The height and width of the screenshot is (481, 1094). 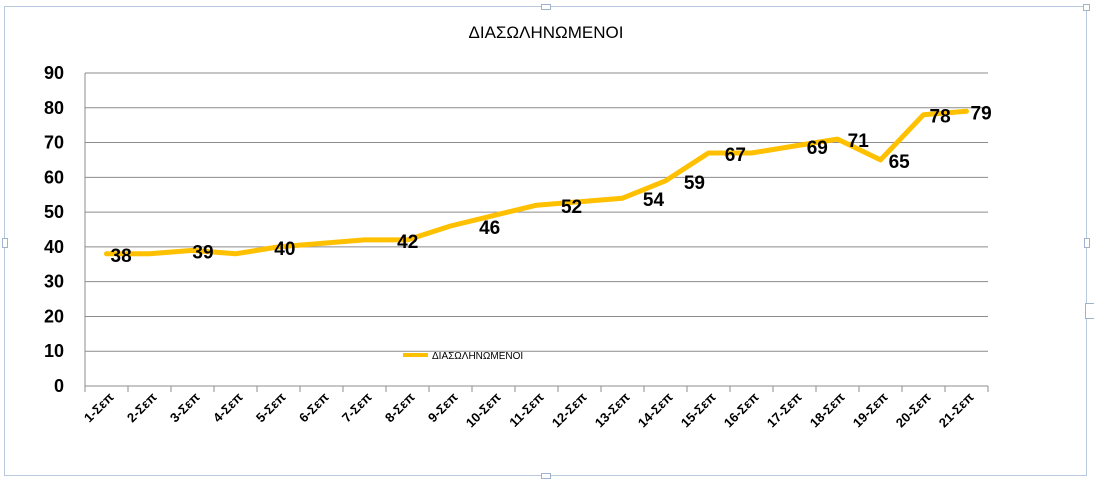 What do you see at coordinates (569, 409) in the screenshot?
I see `x-tick-label: 12-Σεπ` at bounding box center [569, 409].